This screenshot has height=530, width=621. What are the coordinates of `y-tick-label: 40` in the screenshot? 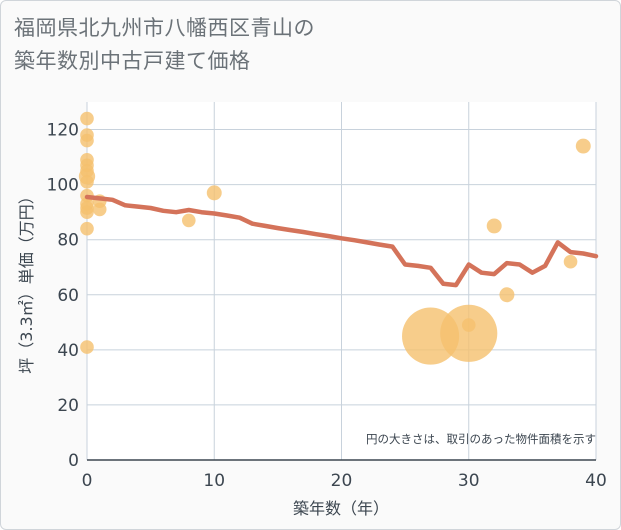 It's located at (68, 351).